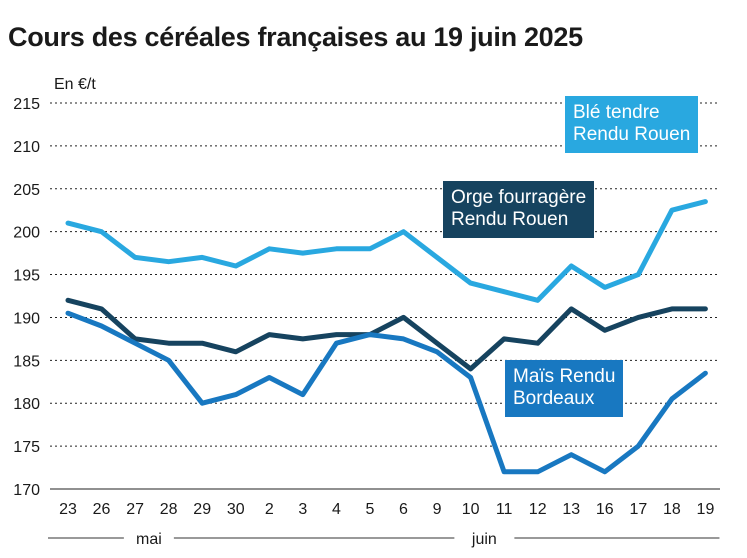 The width and height of the screenshot is (747, 558). What do you see at coordinates (149, 539) in the screenshot?
I see `month-label: mai` at bounding box center [149, 539].